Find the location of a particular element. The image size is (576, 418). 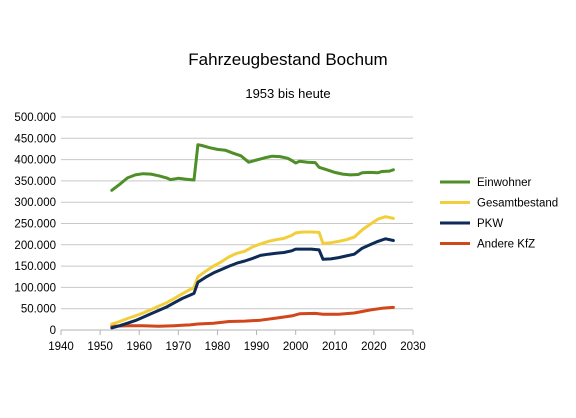

x-tick-label: 2010 is located at coordinates (335, 347).